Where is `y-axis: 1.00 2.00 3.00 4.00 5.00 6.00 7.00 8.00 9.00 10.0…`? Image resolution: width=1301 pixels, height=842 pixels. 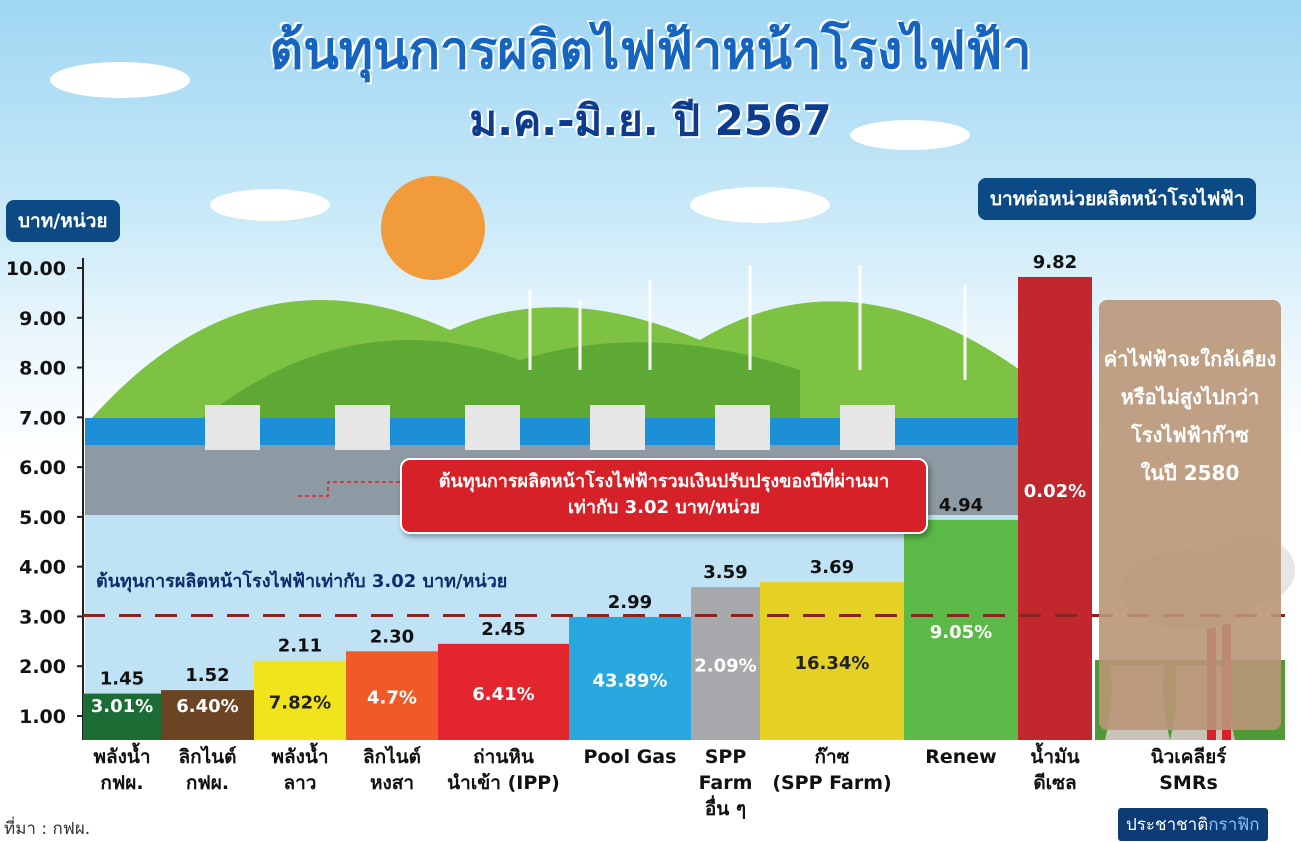 y-axis: 1.00 2.00 3.00 4.00 5.00 6.00 7.00 8.00 9.00 10.0… is located at coordinates (45, 499).